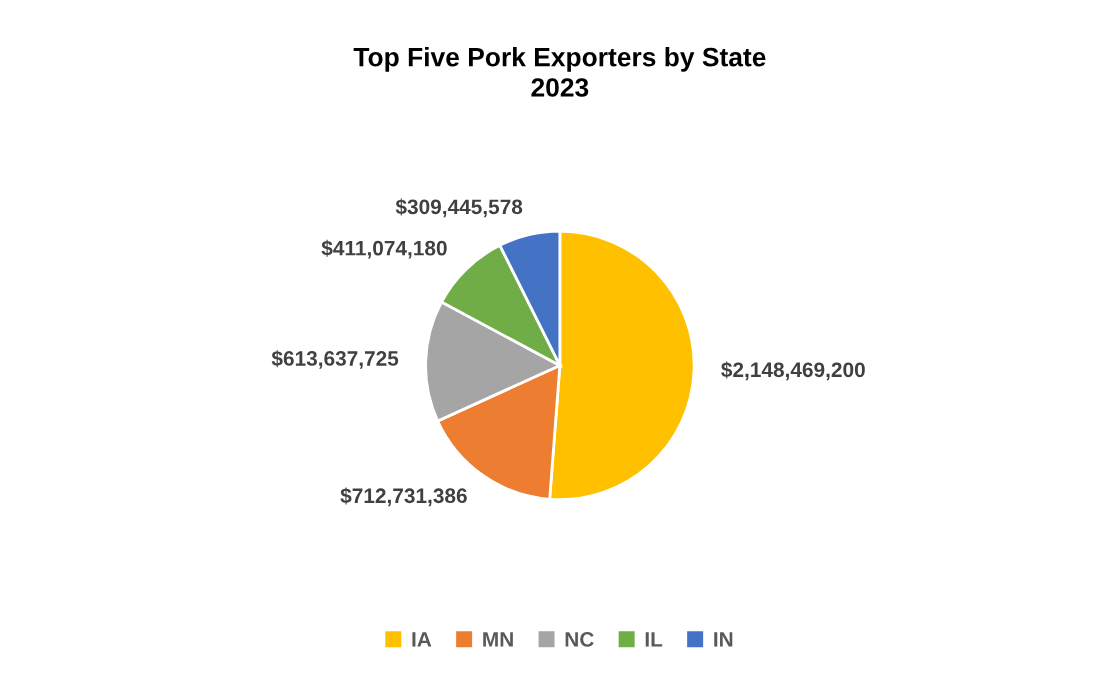  What do you see at coordinates (403, 497) in the screenshot?
I see `data-label: $712,731,386` at bounding box center [403, 497].